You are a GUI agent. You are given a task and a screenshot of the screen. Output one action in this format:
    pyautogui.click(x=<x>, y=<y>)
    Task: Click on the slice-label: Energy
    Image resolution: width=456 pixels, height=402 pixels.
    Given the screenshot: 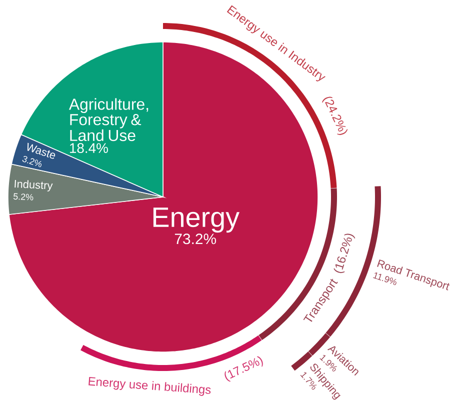 What is the action you would take?
    pyautogui.click(x=196, y=220)
    